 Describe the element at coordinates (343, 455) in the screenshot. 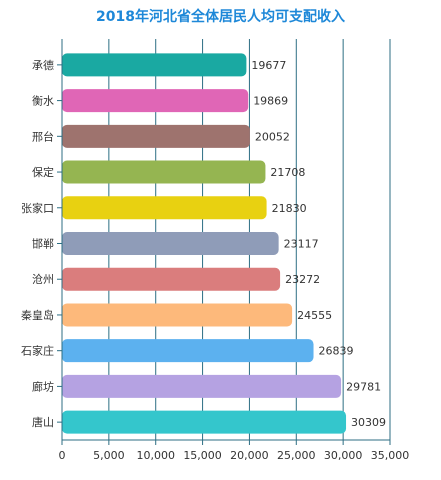

I see `x-tick-label: 30,000` at that location.